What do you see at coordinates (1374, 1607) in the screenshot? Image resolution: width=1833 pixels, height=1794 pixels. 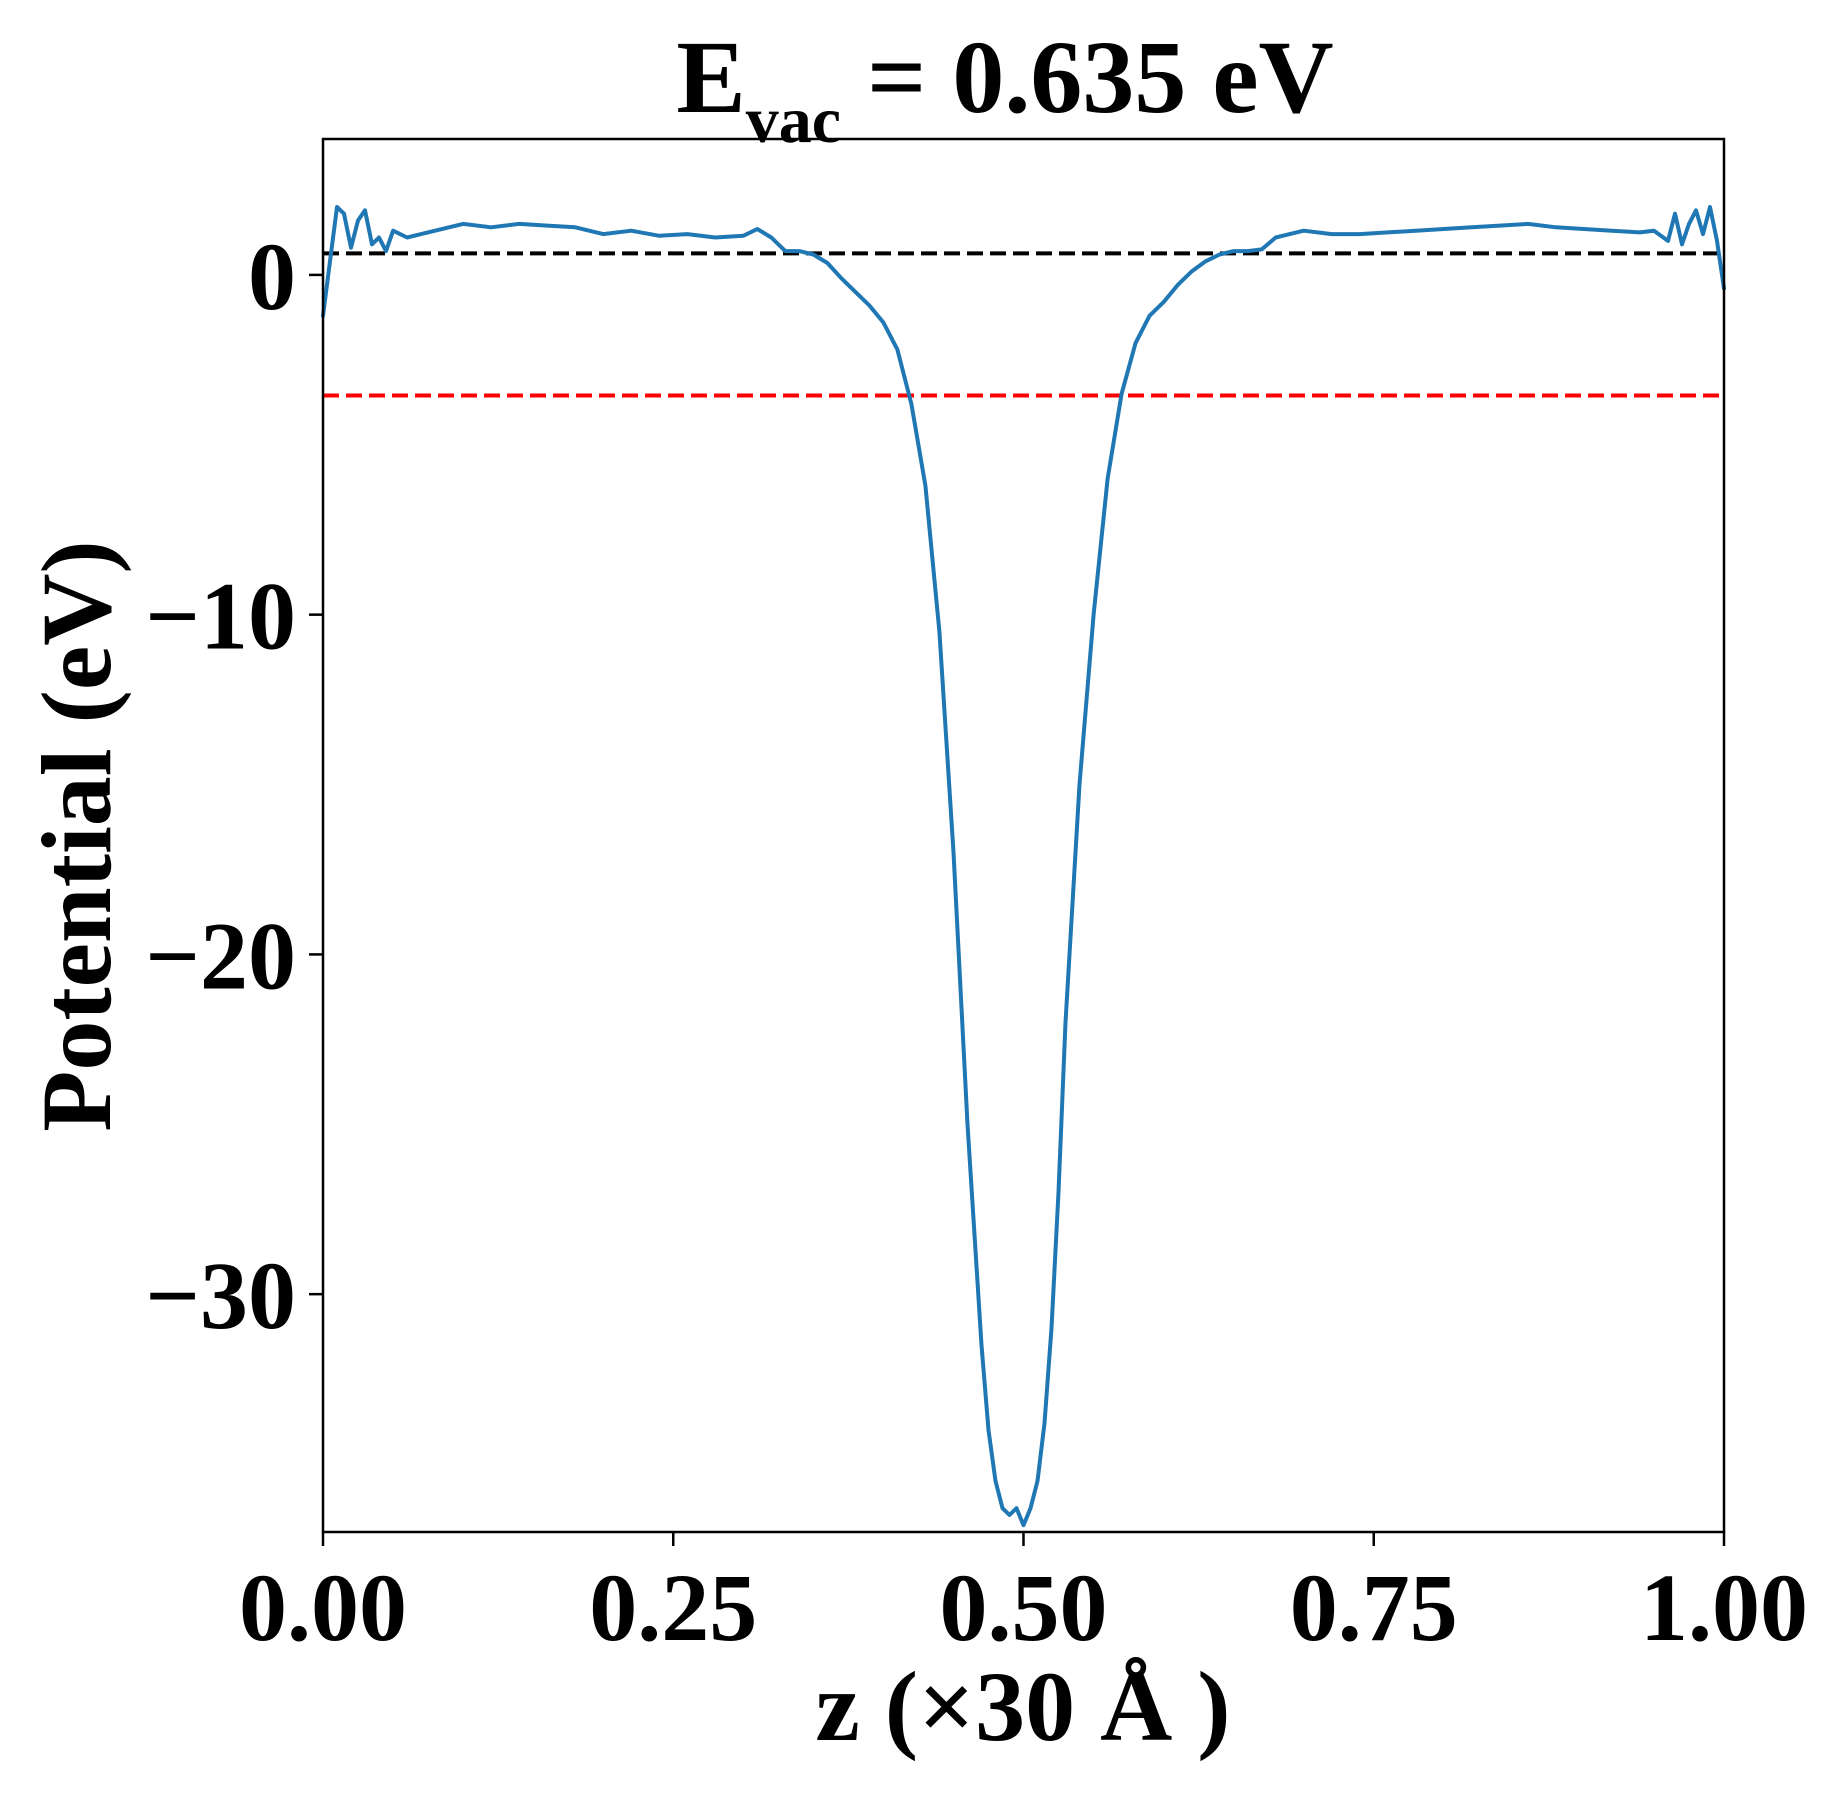 I see `x-tick-label: 0.75` at bounding box center [1374, 1607].